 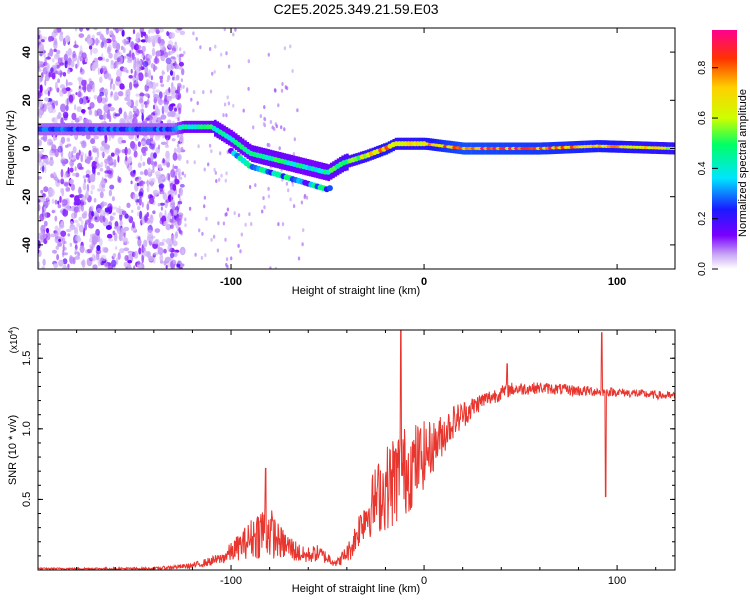 What do you see at coordinates (702, 67) in the screenshot?
I see `colorbar-tick-label: 0.8` at bounding box center [702, 67].